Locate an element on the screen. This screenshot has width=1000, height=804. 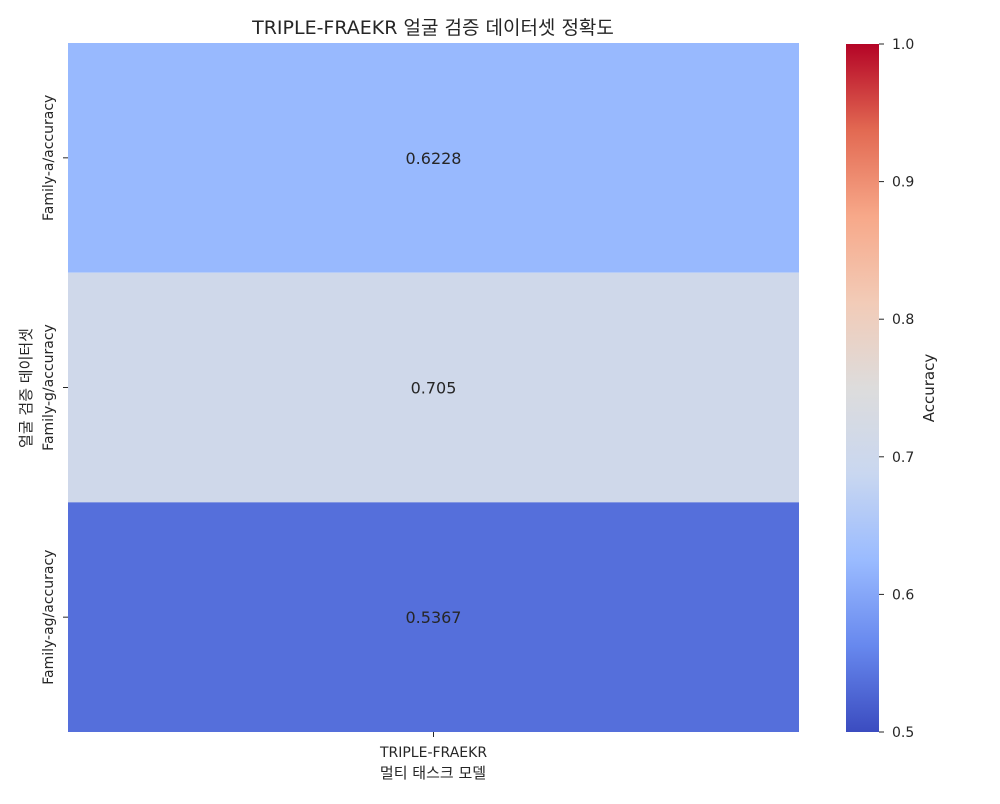
colorbar is located at coordinates (862, 388).